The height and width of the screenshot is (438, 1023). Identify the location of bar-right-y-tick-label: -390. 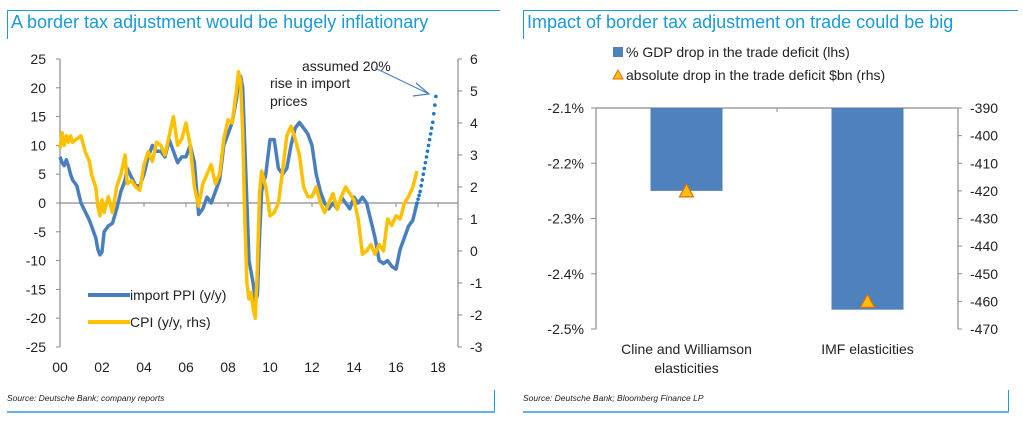
(984, 108).